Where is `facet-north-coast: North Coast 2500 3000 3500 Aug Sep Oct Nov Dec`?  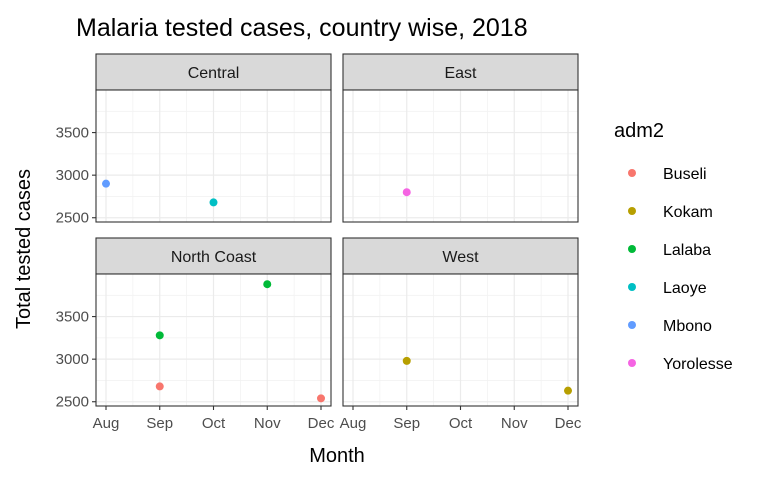 facet-north-coast: North Coast 2500 3000 3500 Aug Sep Oct Nov Dec is located at coordinates (195, 334).